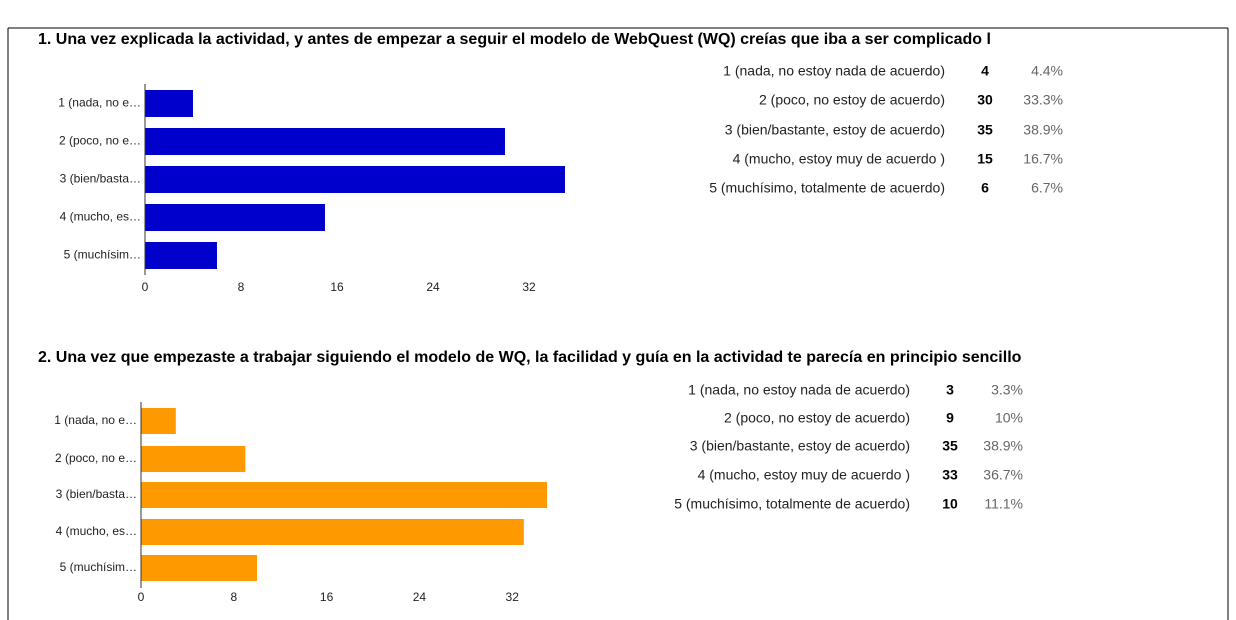 The width and height of the screenshot is (1236, 620). What do you see at coordinates (950, 390) in the screenshot?
I see `row-count: 3` at bounding box center [950, 390].